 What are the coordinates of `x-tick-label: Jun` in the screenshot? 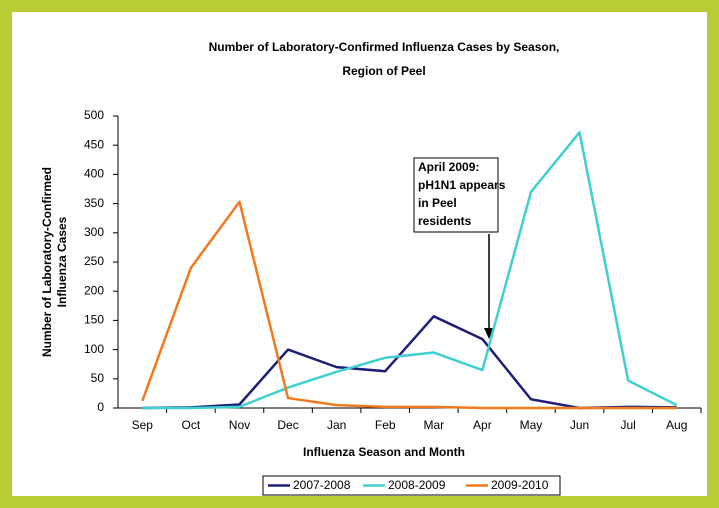 It's located at (579, 425).